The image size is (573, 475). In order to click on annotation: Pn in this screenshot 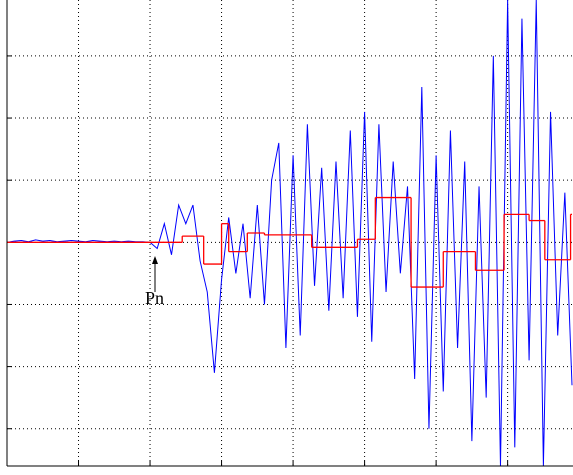, I will do `click(154, 298)`.